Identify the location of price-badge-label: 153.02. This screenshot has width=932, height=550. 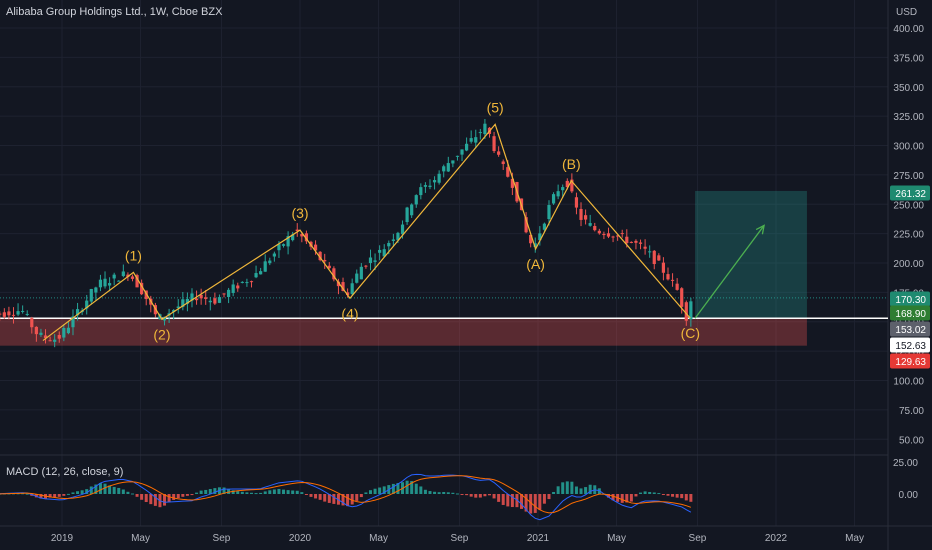
(910, 330).